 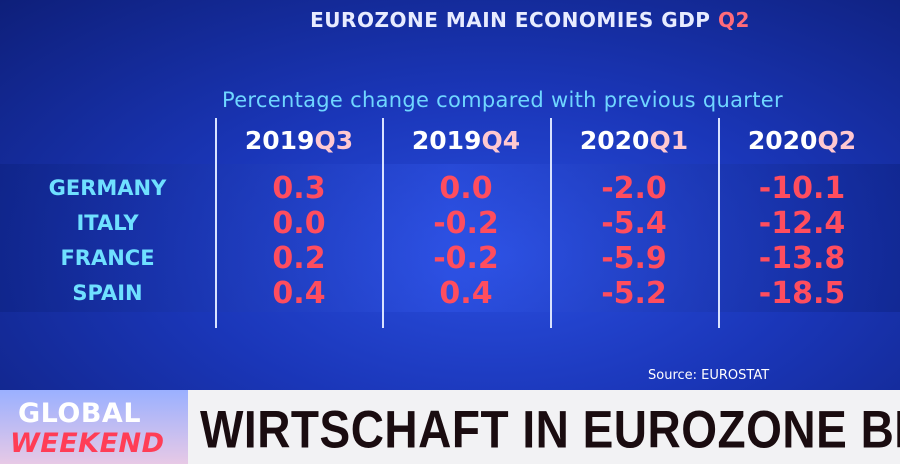 What do you see at coordinates (107, 223) in the screenshot?
I see `row-label: ITALY` at bounding box center [107, 223].